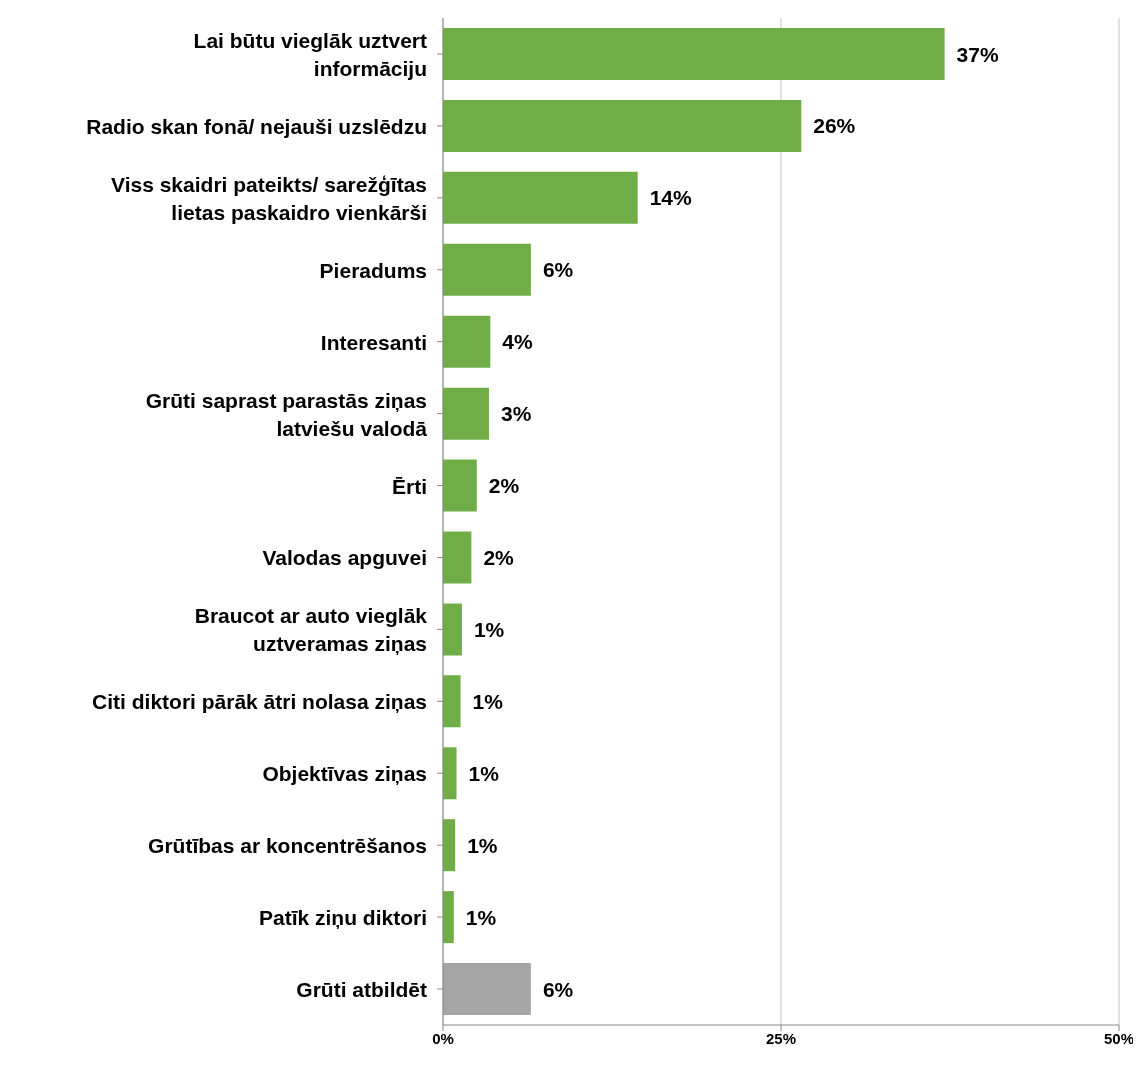  What do you see at coordinates (286, 414) in the screenshot?
I see `y-tick-label: Grūti saprast parastās ziņas latviešu valodā` at bounding box center [286, 414].